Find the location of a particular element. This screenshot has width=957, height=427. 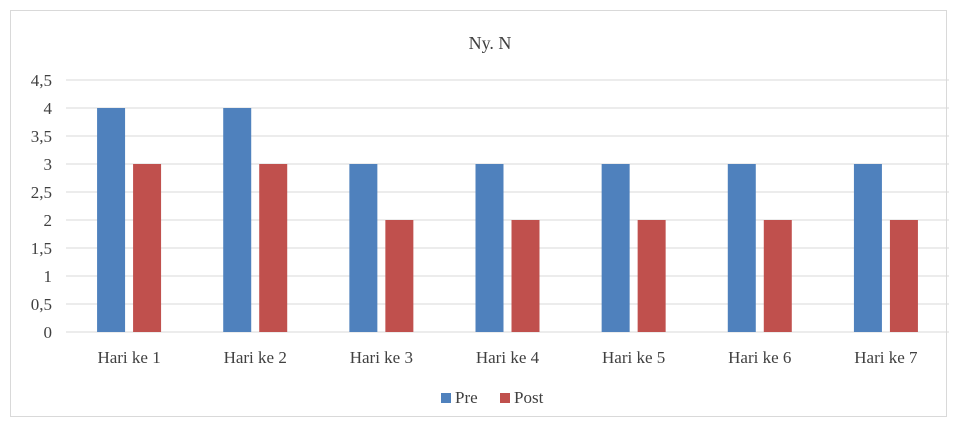

legend-label-post: Post is located at coordinates (529, 397).